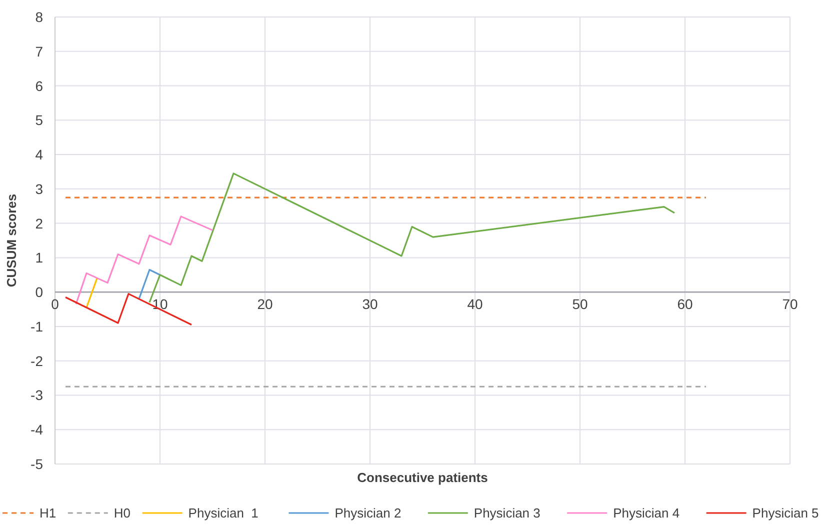 The image size is (823, 525). I want to click on legend-label: Physician 1, so click(223, 513).